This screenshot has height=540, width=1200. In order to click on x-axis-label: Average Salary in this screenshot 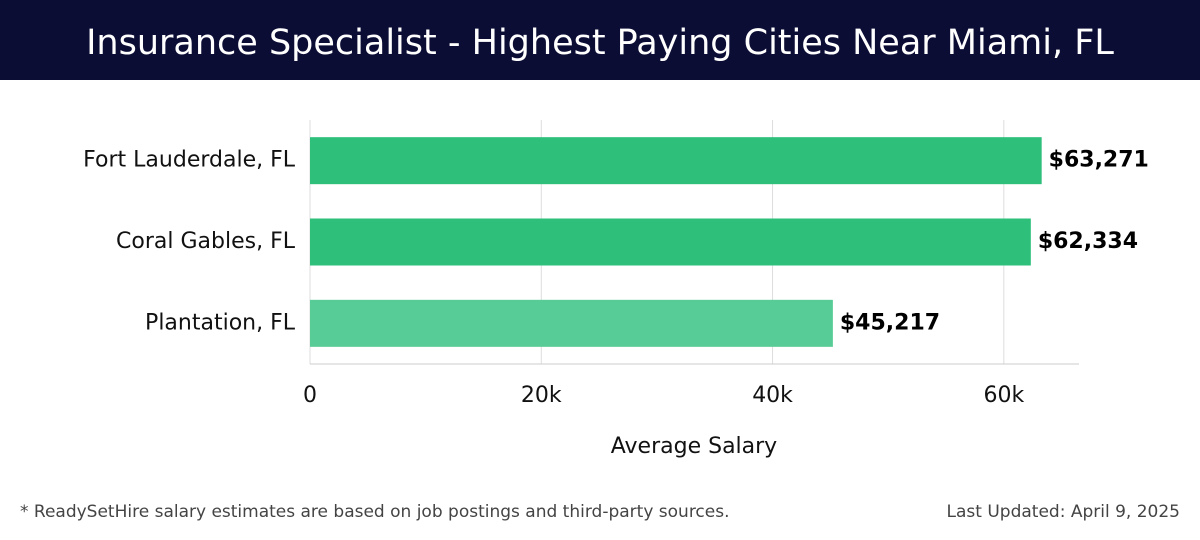, I will do `click(694, 446)`.